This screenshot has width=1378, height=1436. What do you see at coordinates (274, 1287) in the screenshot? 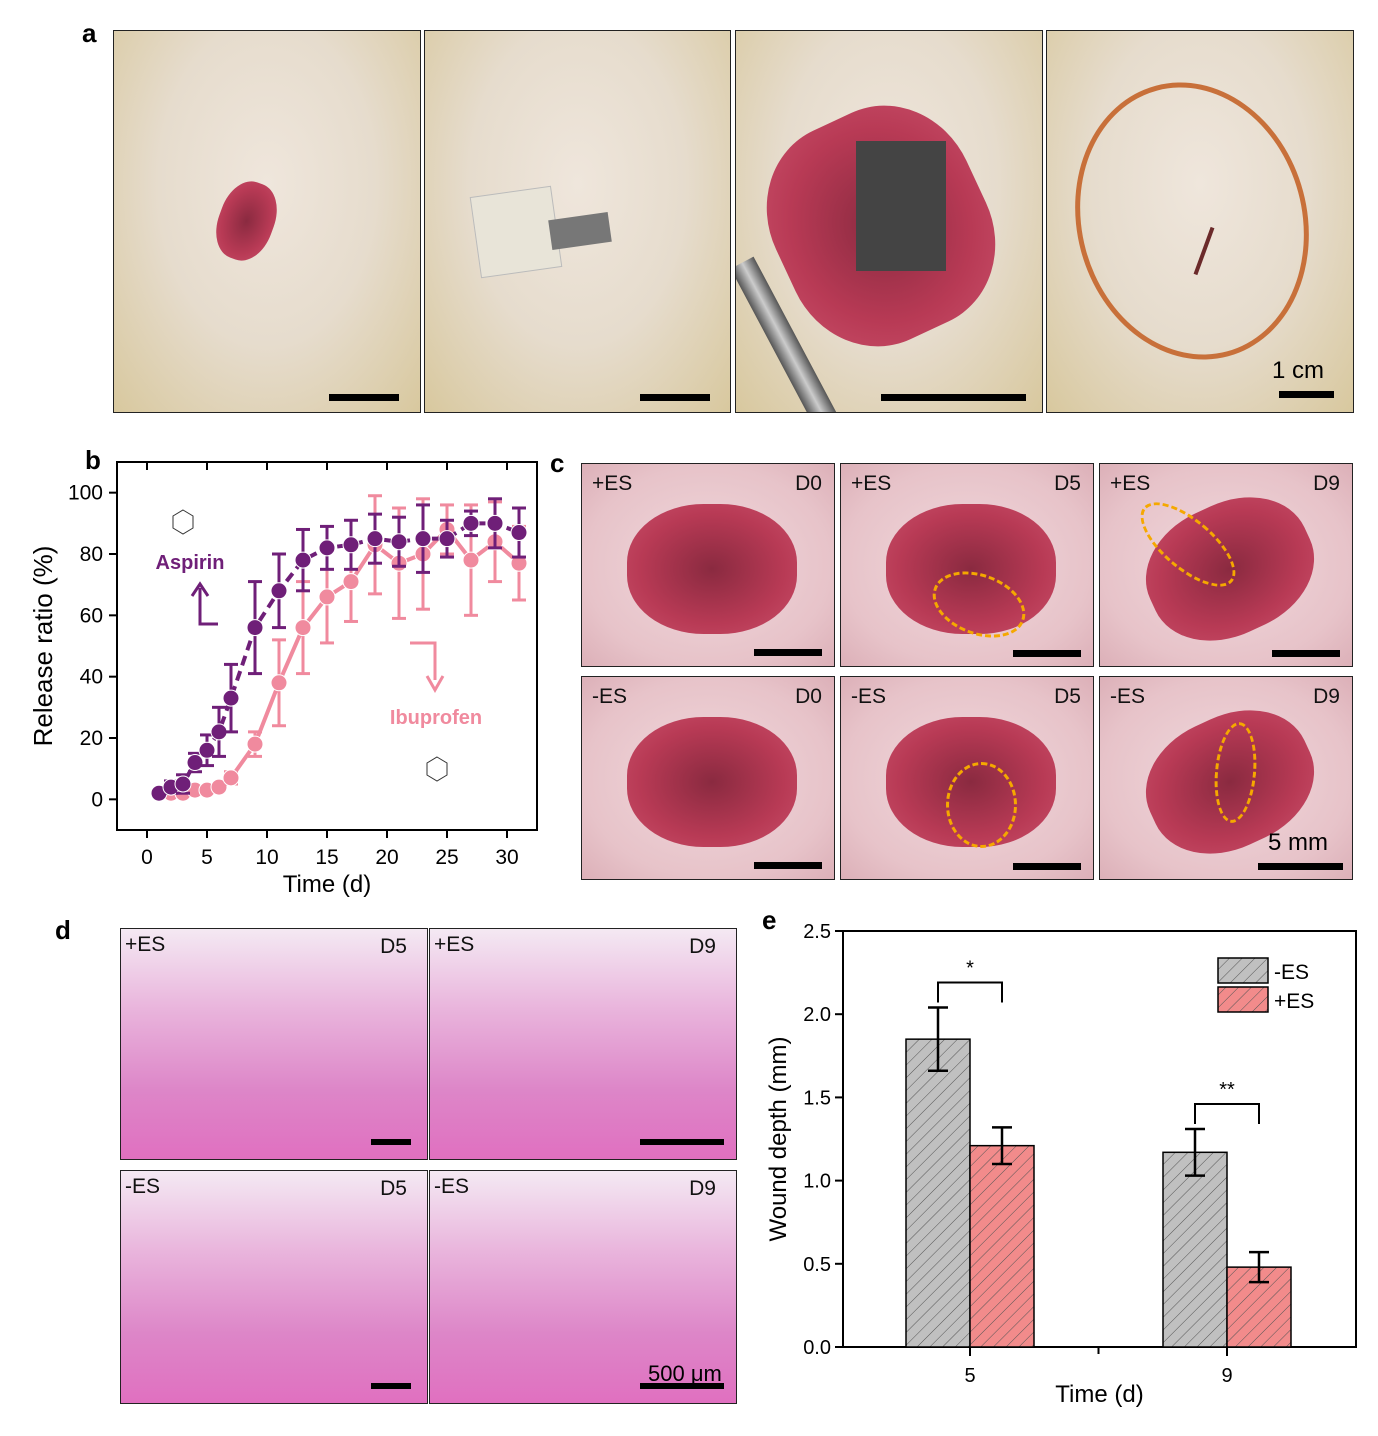
I see `histology-image: -ES D5` at bounding box center [274, 1287].